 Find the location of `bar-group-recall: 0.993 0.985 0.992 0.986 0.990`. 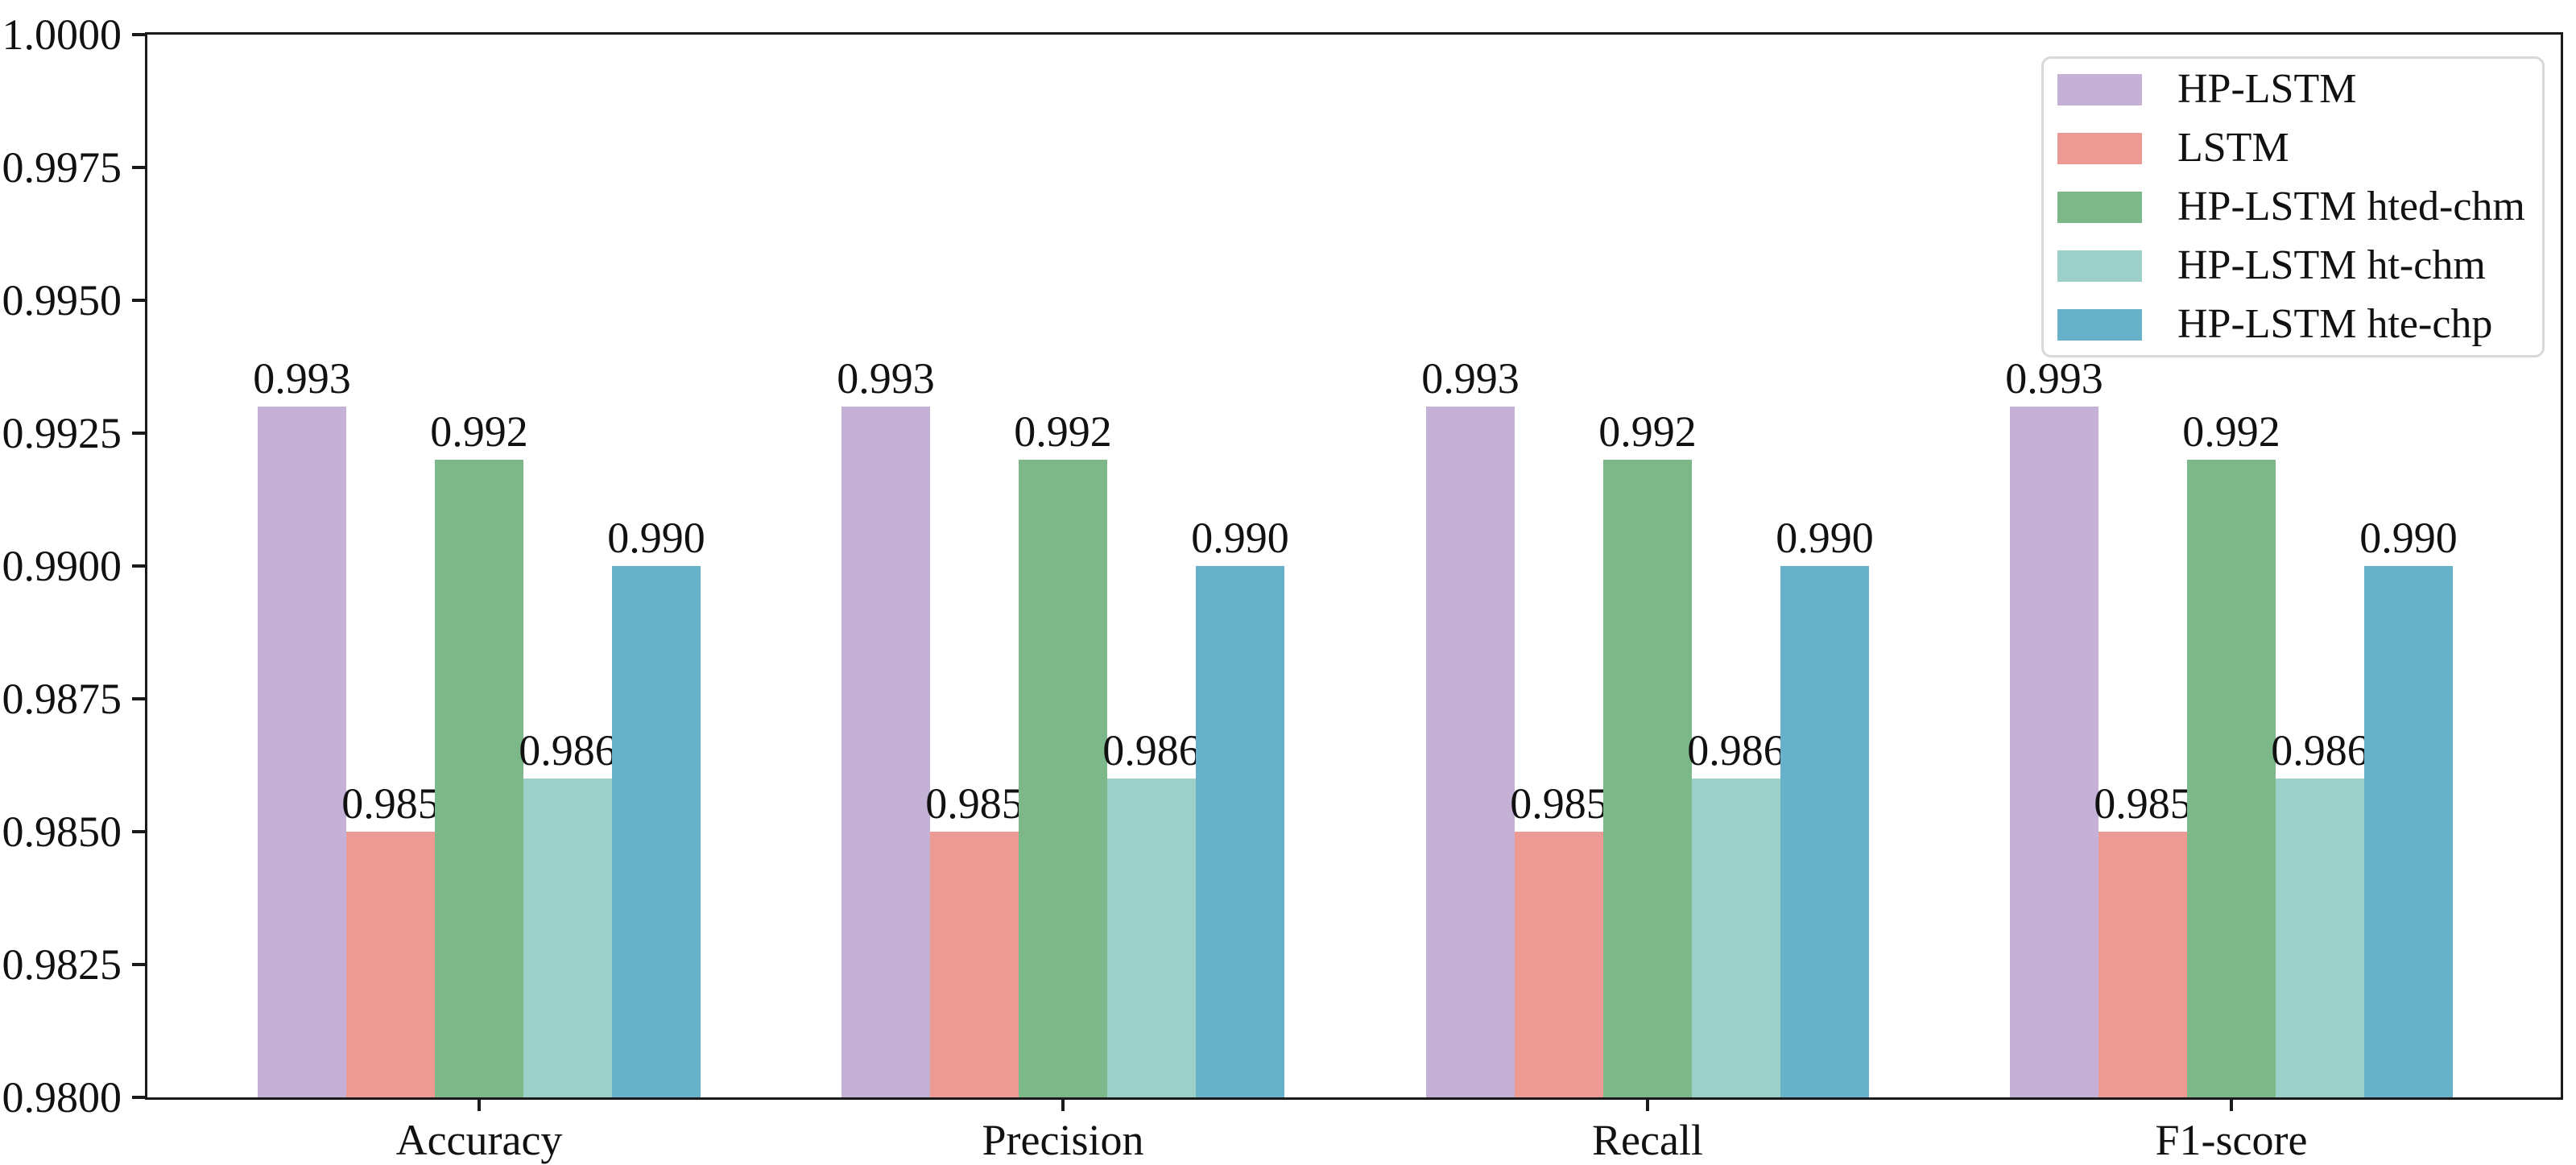

bar-group-recall: 0.993 0.985 0.992 0.986 0.990 is located at coordinates (1648, 727).